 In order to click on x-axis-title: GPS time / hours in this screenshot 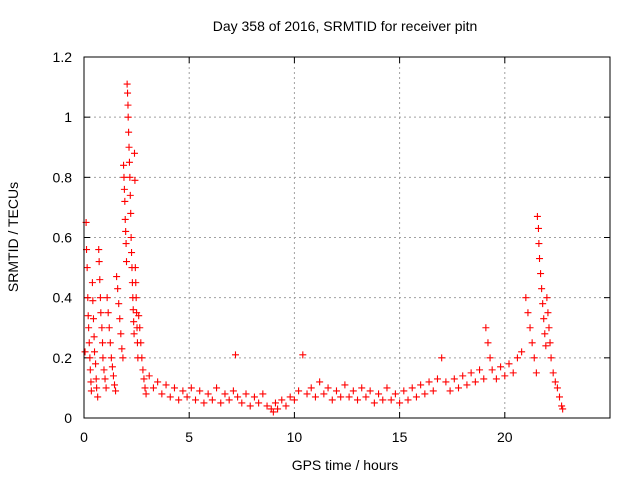, I will do `click(345, 465)`.